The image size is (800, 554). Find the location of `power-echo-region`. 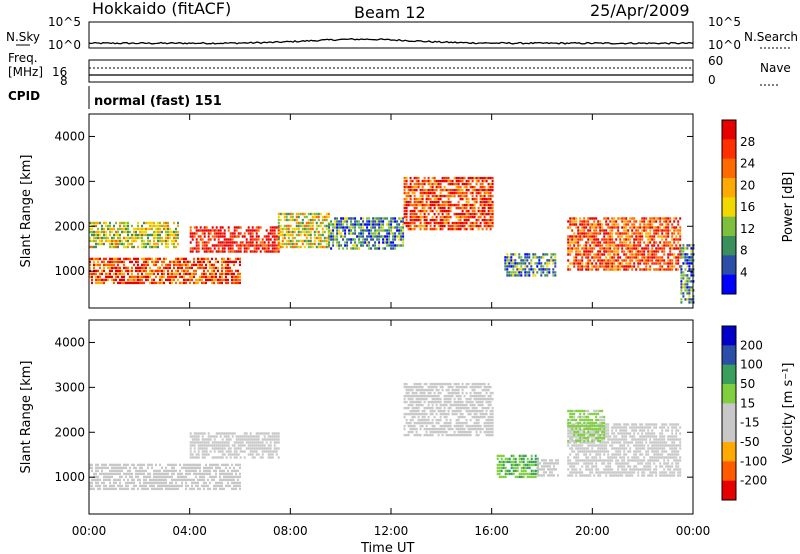

power-echo-region is located at coordinates (165, 271).